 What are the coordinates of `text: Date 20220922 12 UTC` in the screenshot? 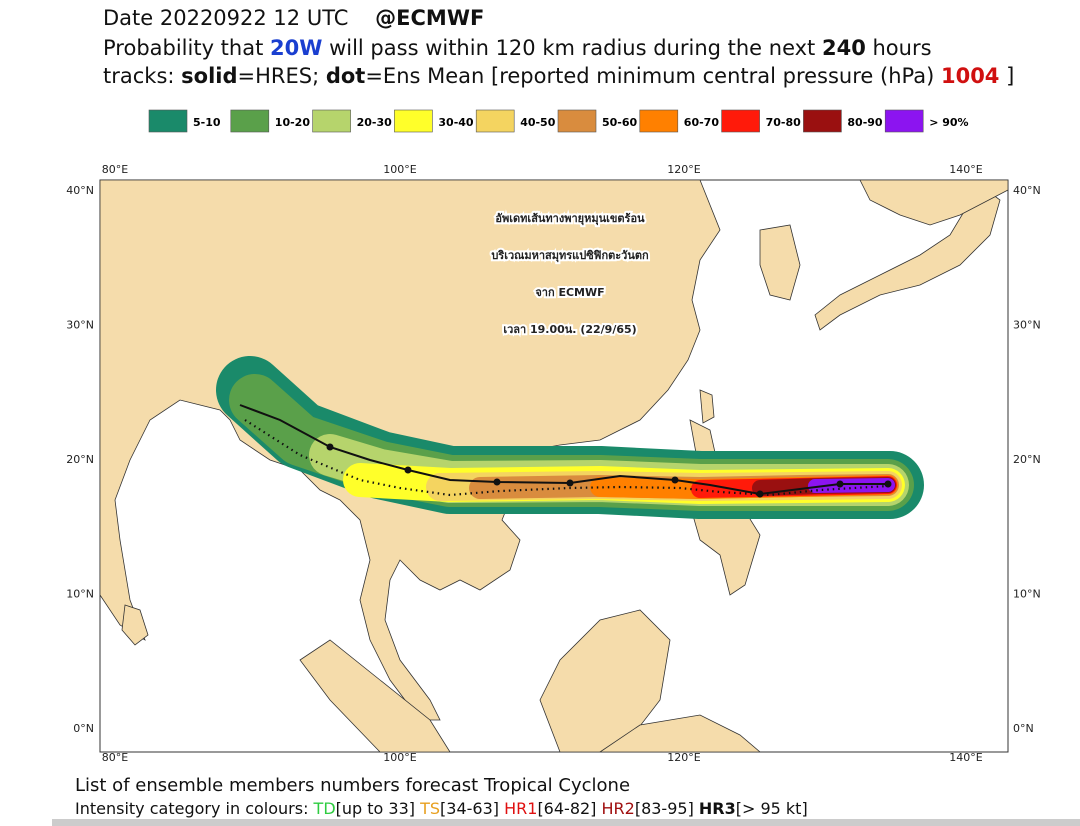 It's located at (226, 18).